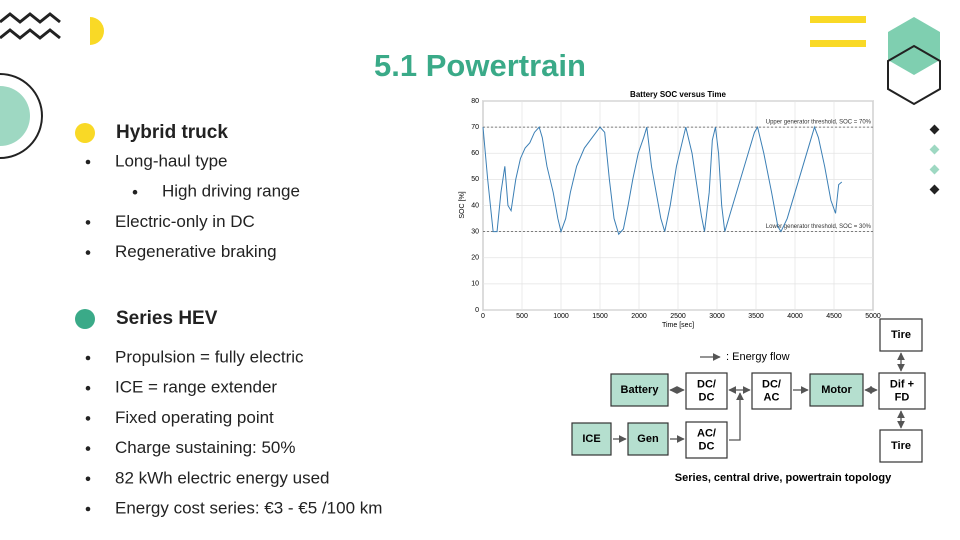 The width and height of the screenshot is (960, 540). Describe the element at coordinates (477, 310) in the screenshot. I see `y-tick-label: 0` at that location.